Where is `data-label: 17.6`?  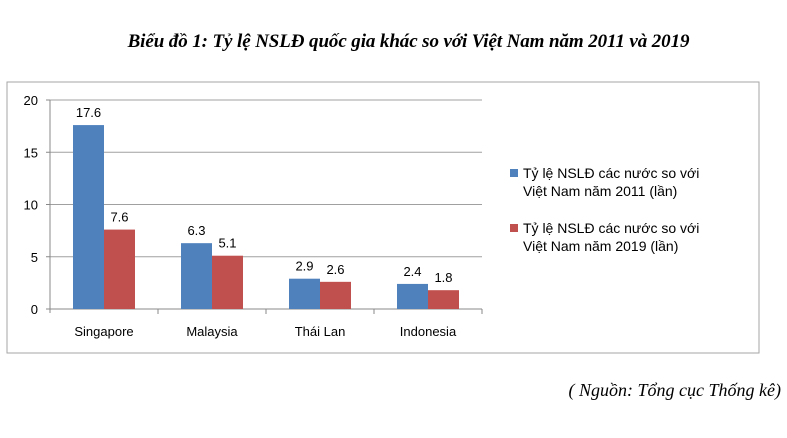 data-label: 17.6 is located at coordinates (88, 112).